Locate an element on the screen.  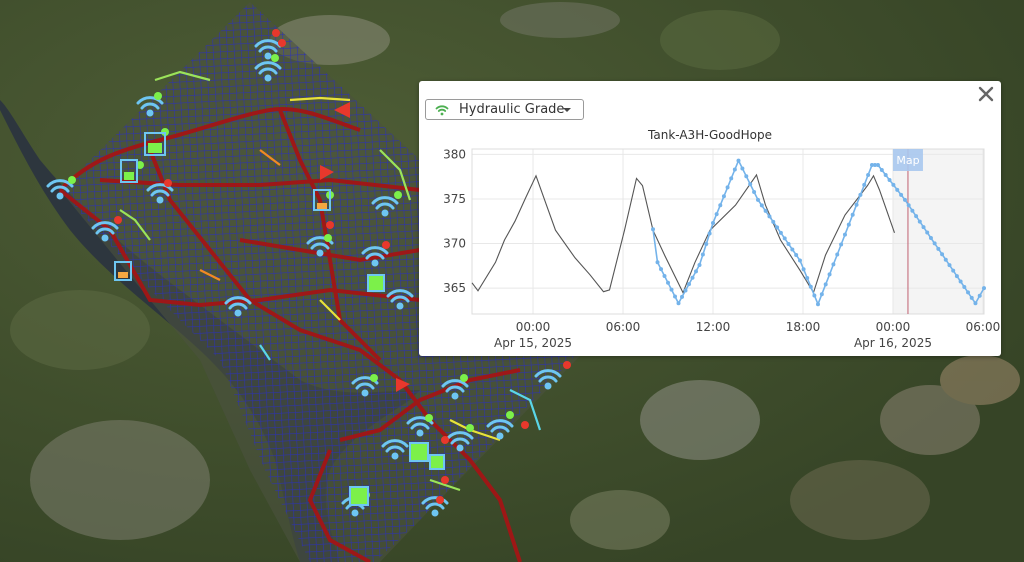
x-tick-date-label: Apr 16, 2025 is located at coordinates (893, 343).